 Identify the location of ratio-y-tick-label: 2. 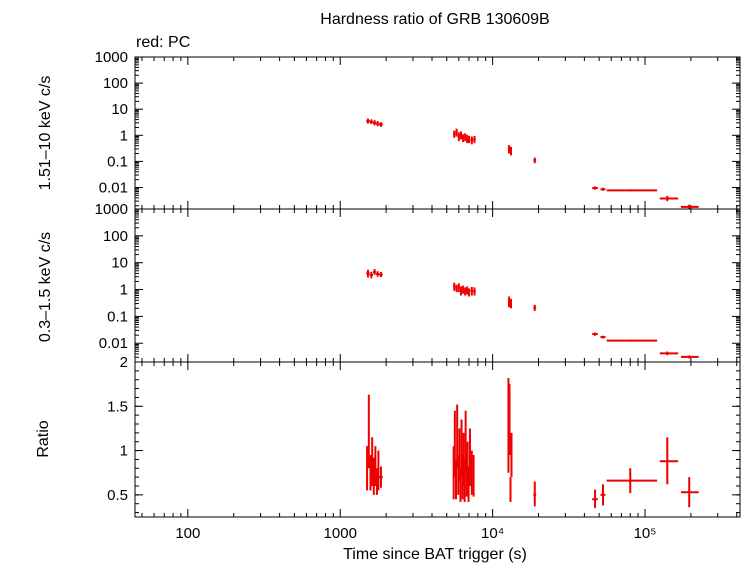
(124, 362).